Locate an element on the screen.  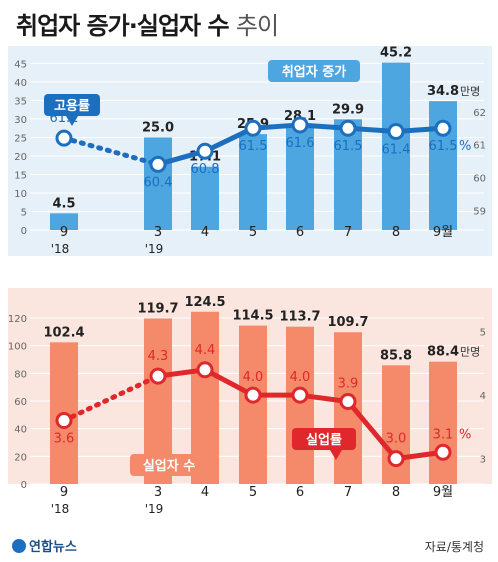
employment-increase-legend-label: 취업자 증가 is located at coordinates (314, 72).